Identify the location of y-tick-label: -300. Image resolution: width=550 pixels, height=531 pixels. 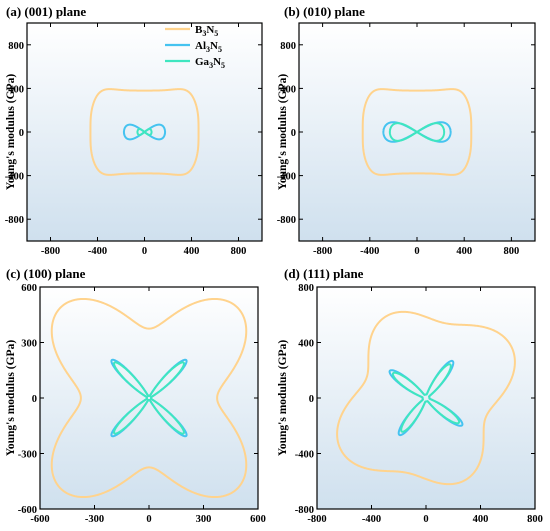
(27, 455).